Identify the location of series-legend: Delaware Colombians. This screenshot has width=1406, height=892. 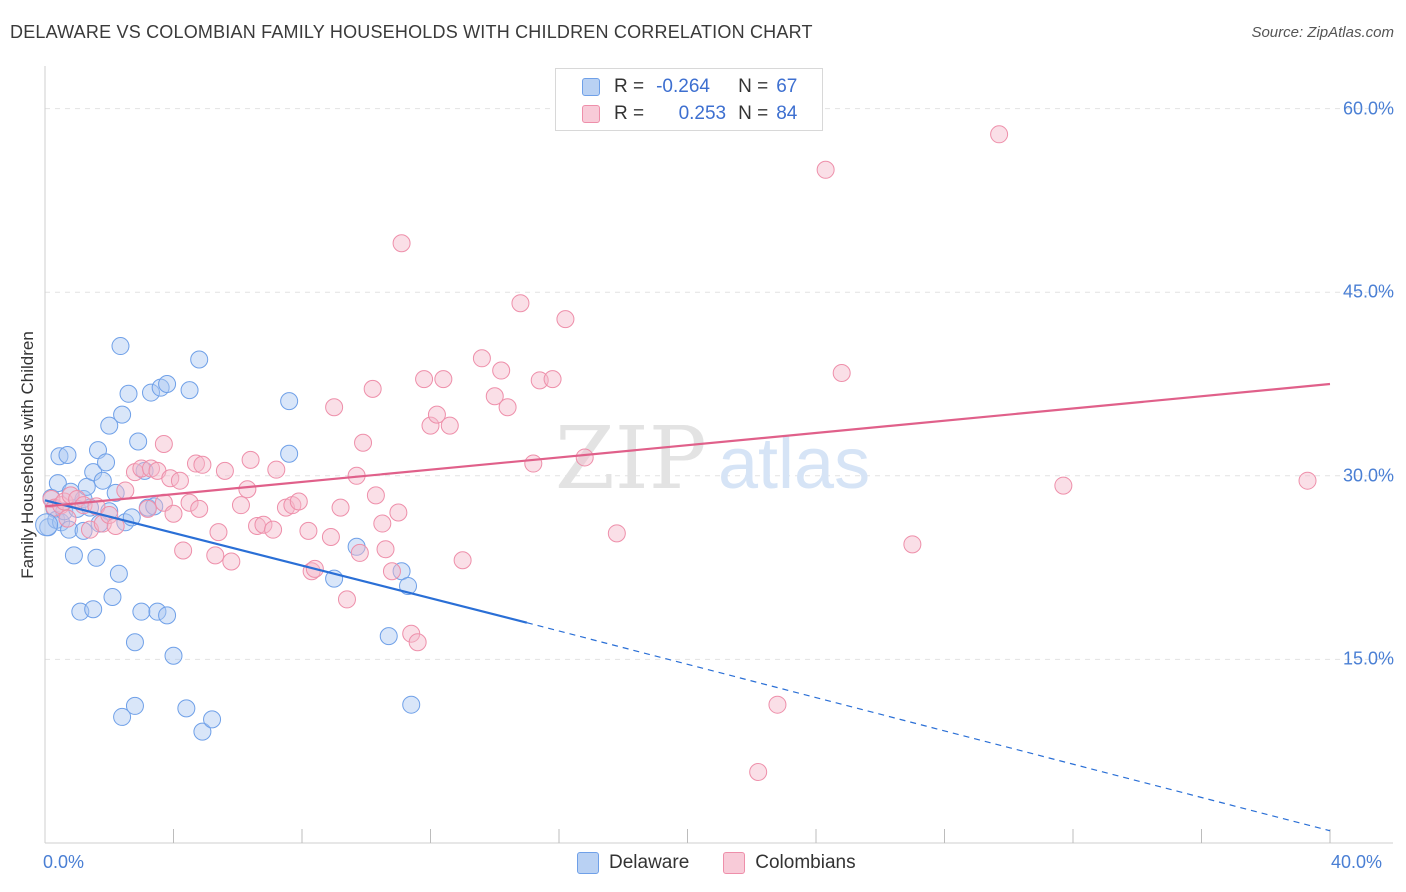
(733, 863).